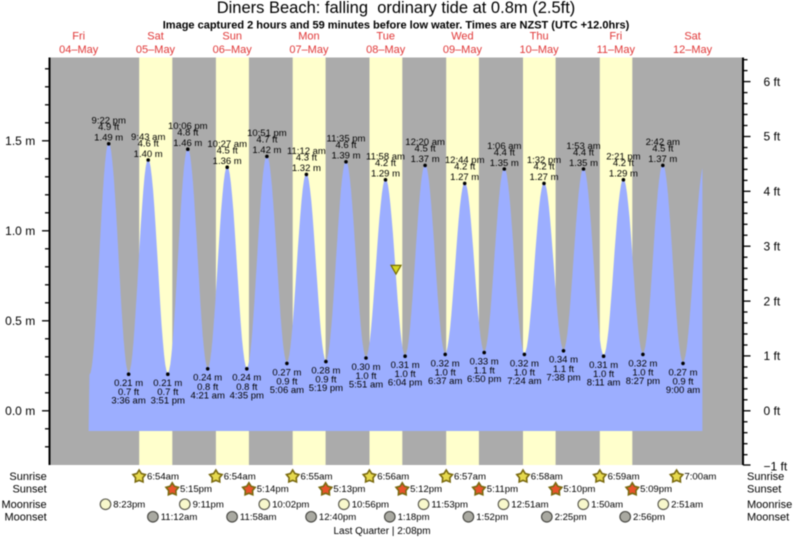 The height and width of the screenshot is (544, 793). What do you see at coordinates (20, 321) in the screenshot?
I see `svg-text: 0.5 m` at bounding box center [20, 321].